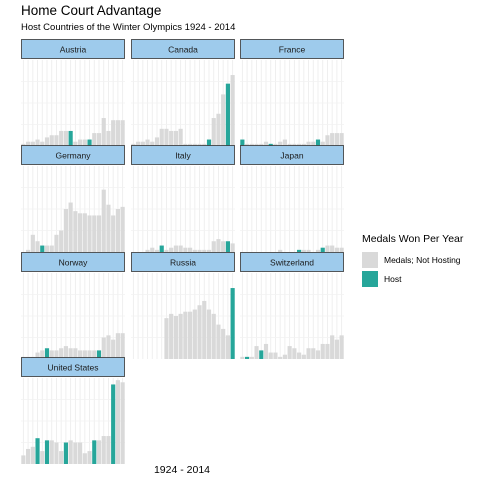  Describe the element at coordinates (370, 278) in the screenshot. I see `legend-key-host` at that location.